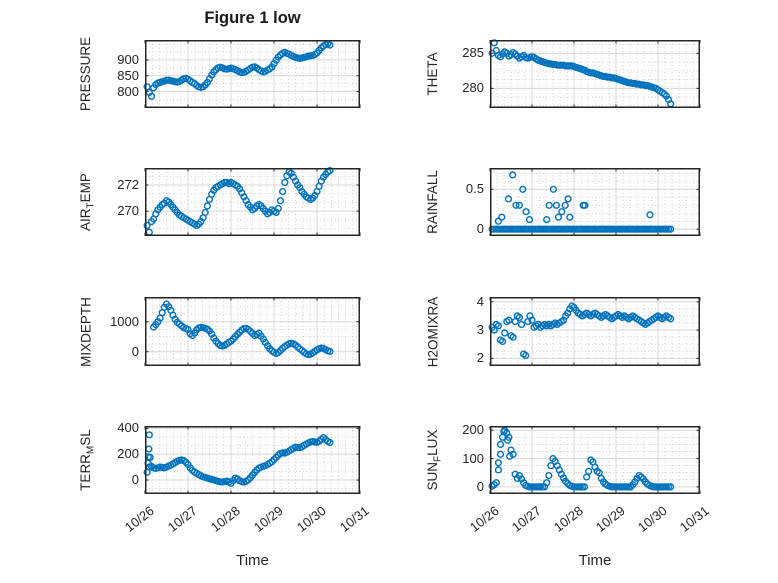 This screenshot has height=583, width=778. What do you see at coordinates (128, 211) in the screenshot?
I see `y-tick-label: 270` at bounding box center [128, 211].